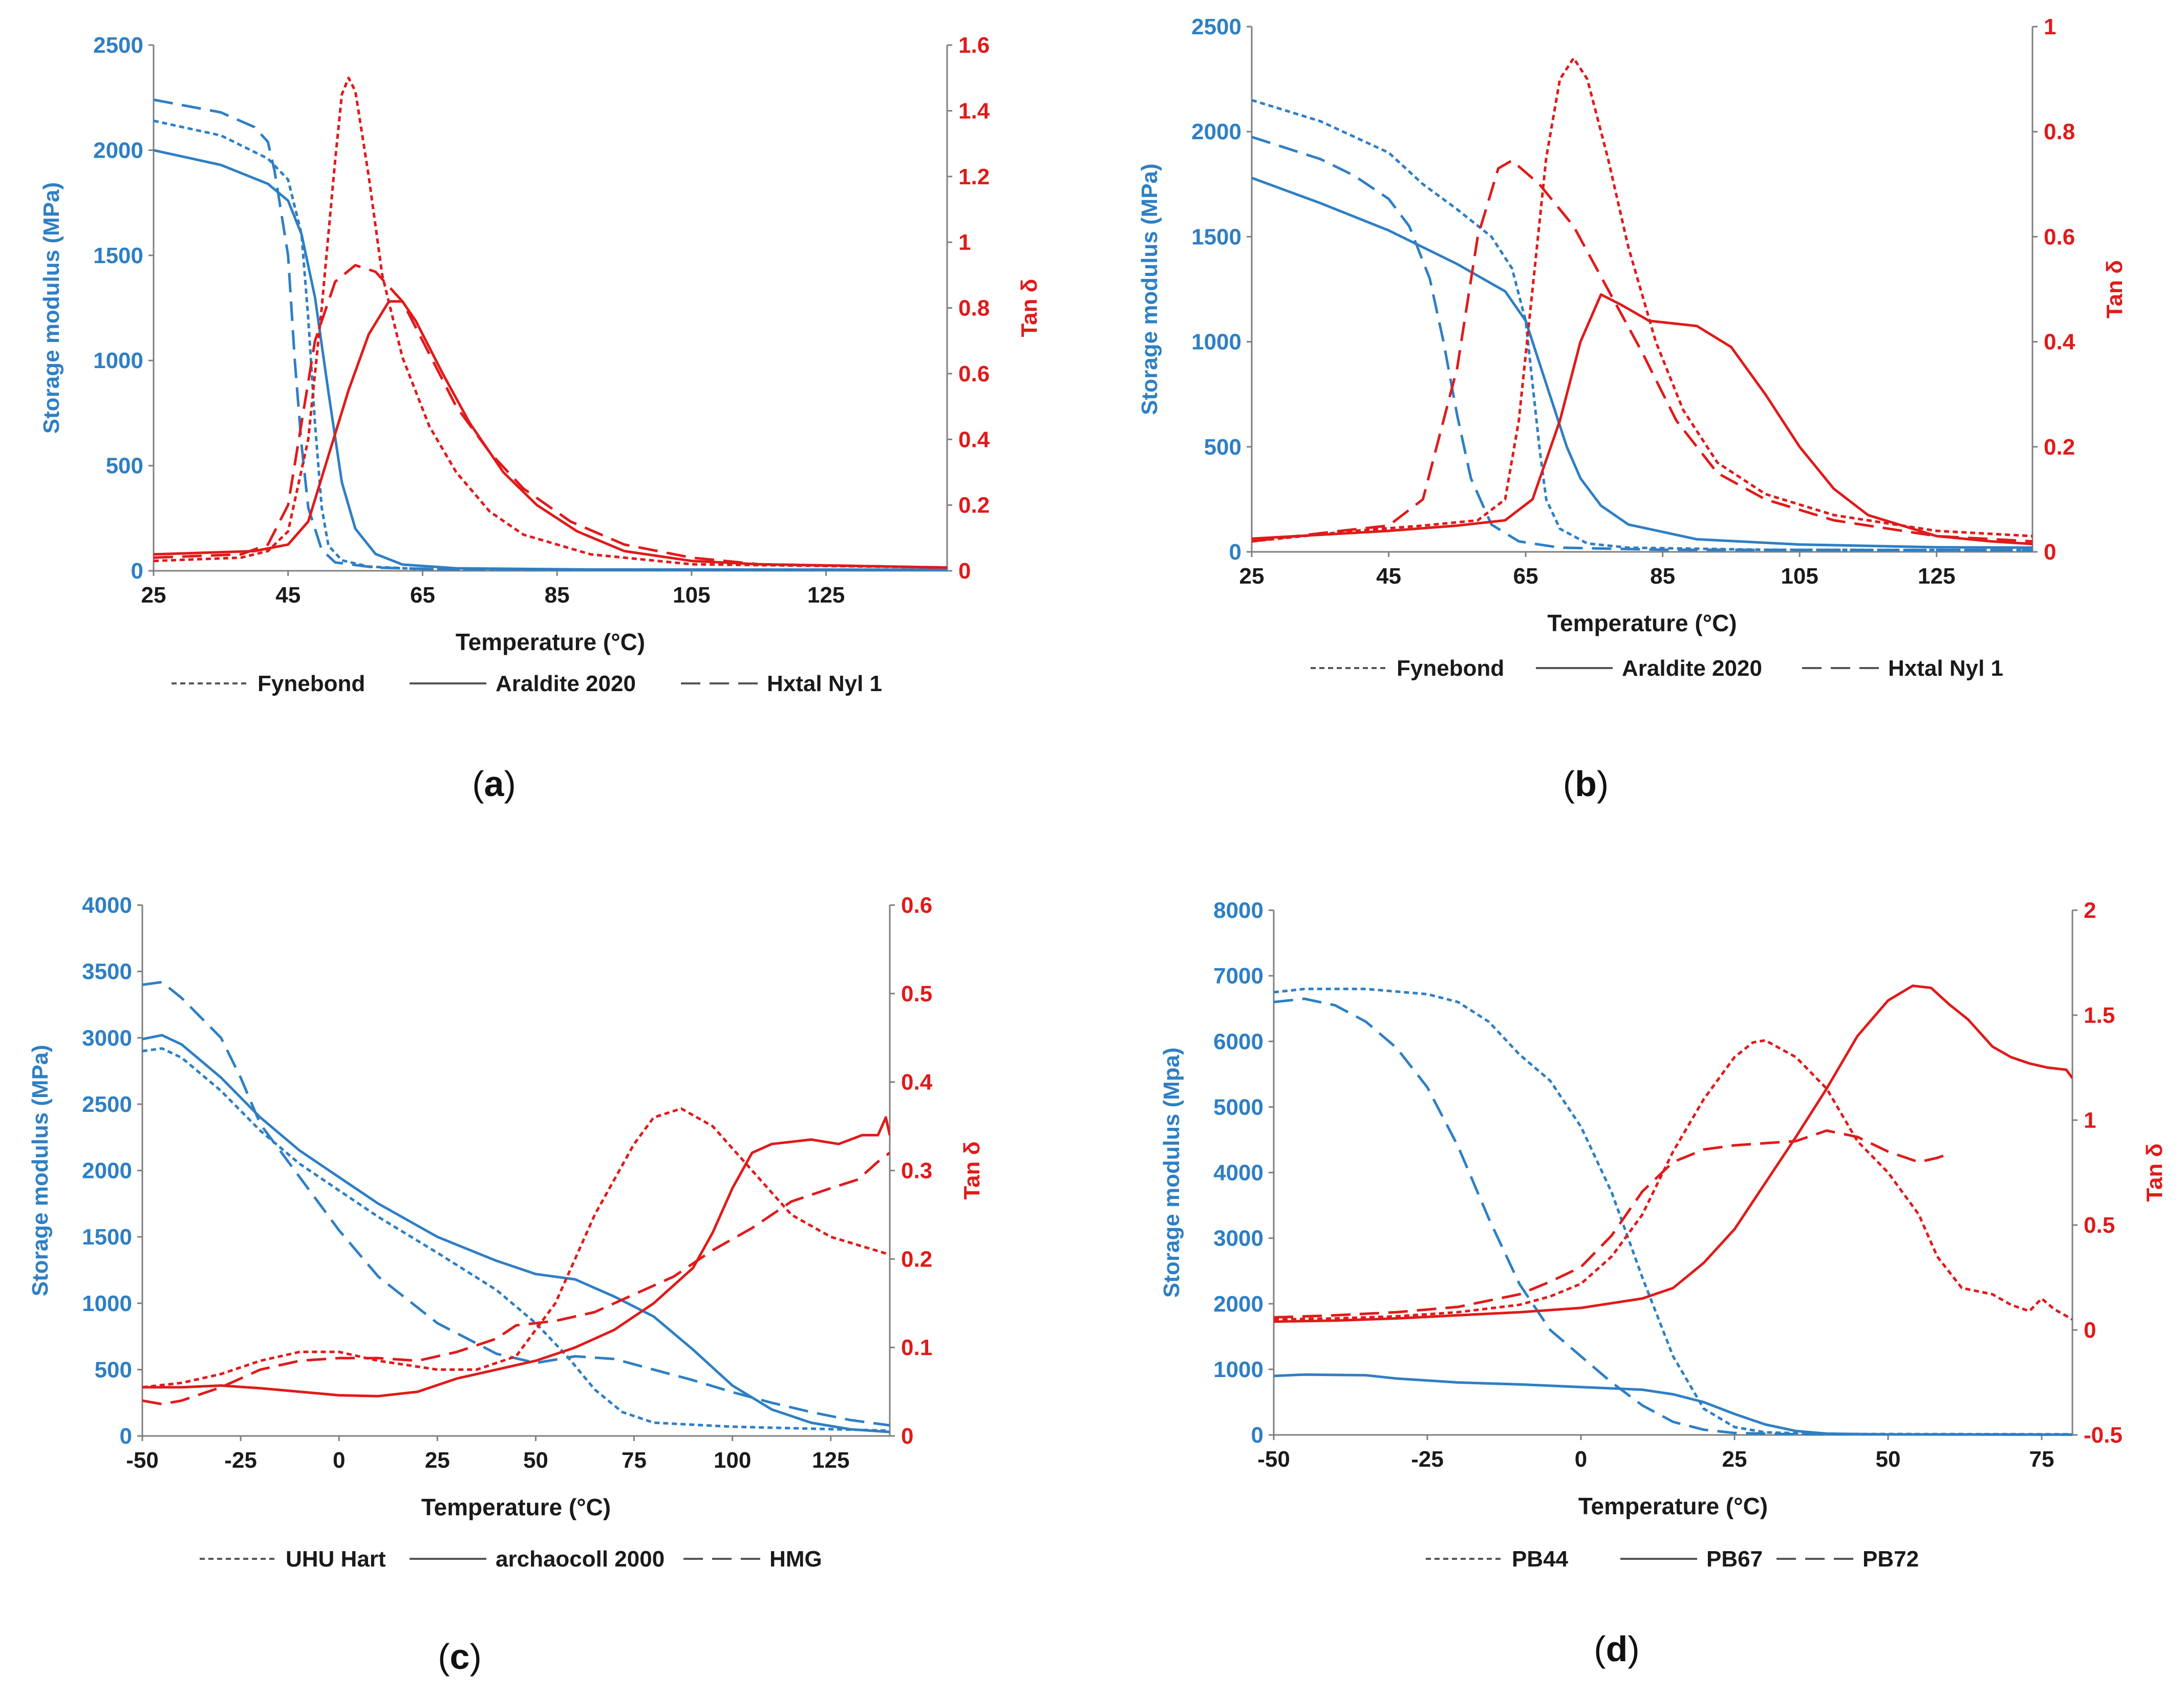 The height and width of the screenshot is (1695, 2184). What do you see at coordinates (1735, 1559) in the screenshot?
I see `legend-label: PB67` at bounding box center [1735, 1559].